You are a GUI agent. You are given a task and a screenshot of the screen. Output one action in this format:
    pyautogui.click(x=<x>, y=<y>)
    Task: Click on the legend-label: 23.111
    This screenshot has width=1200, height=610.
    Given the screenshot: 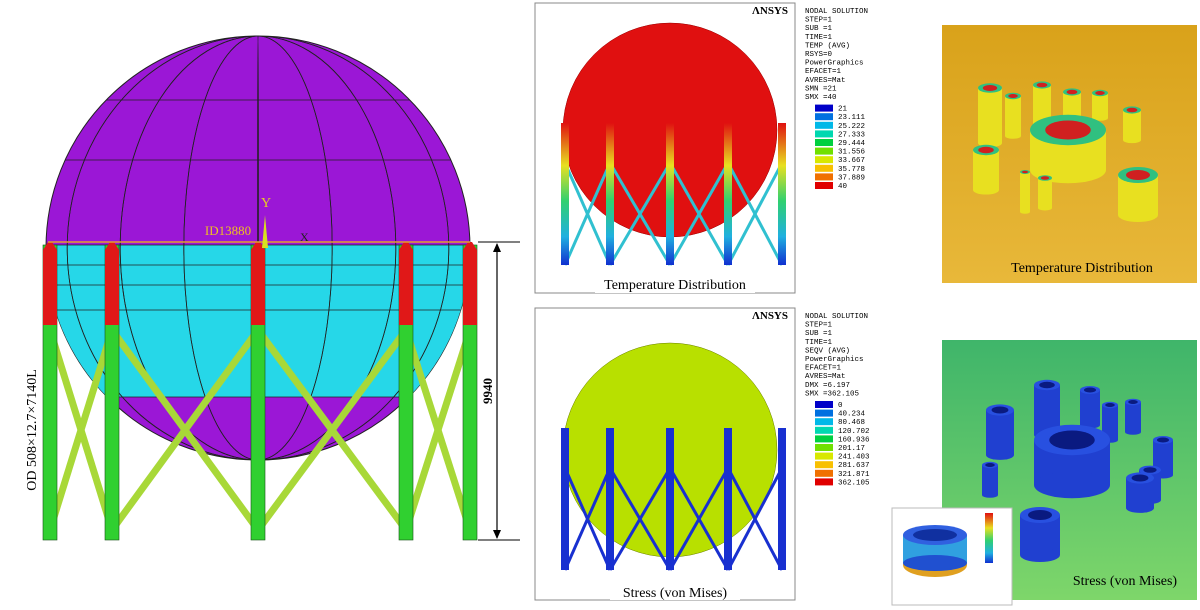 What is the action you would take?
    pyautogui.click(x=852, y=118)
    